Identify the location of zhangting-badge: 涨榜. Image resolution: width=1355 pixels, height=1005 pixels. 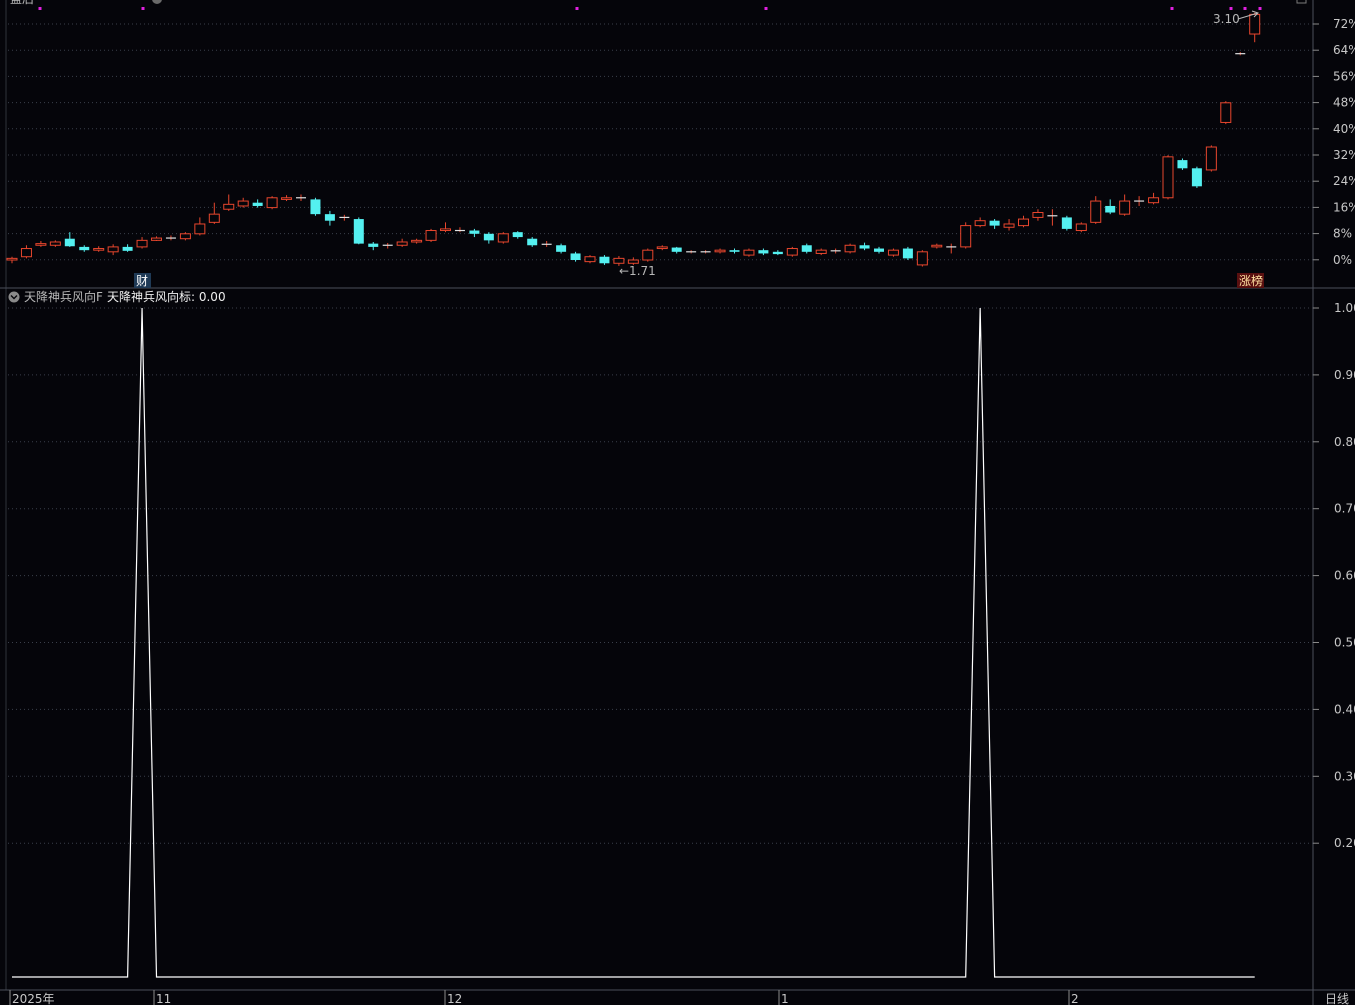
(1251, 280).